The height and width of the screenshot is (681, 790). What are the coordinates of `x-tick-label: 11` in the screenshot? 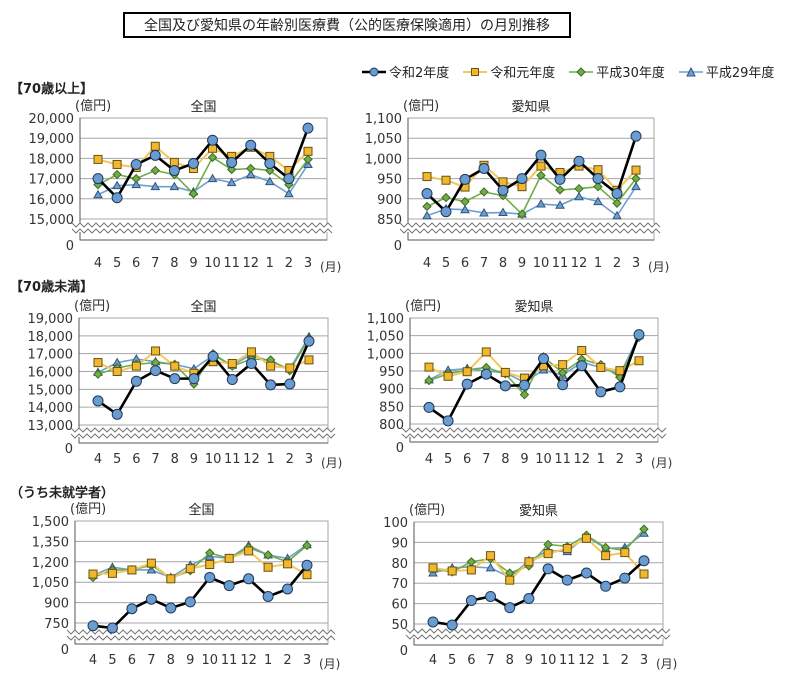 It's located at (231, 263).